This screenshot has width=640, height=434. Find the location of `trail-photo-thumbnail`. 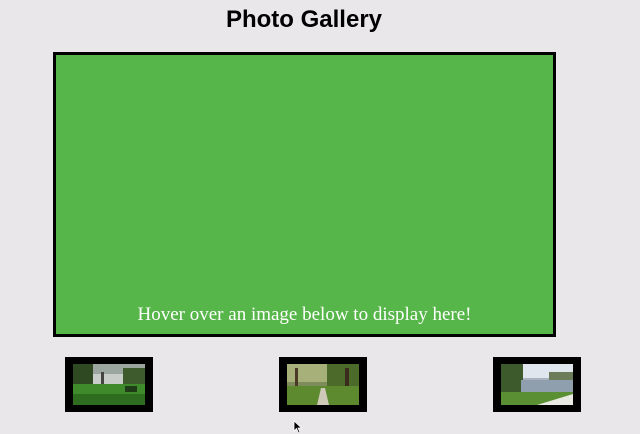

trail-photo-thumbnail is located at coordinates (323, 384).